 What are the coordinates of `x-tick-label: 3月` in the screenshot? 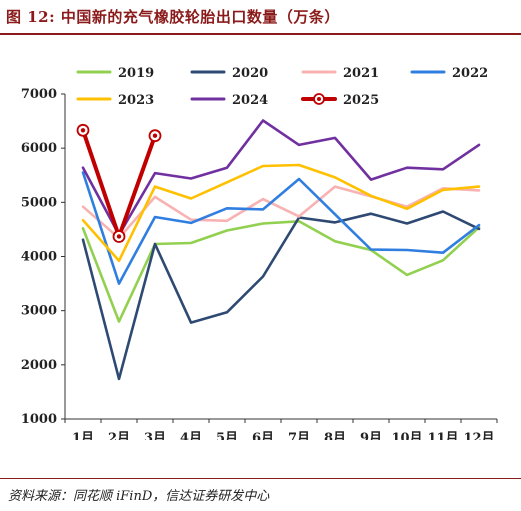 It's located at (155, 435).